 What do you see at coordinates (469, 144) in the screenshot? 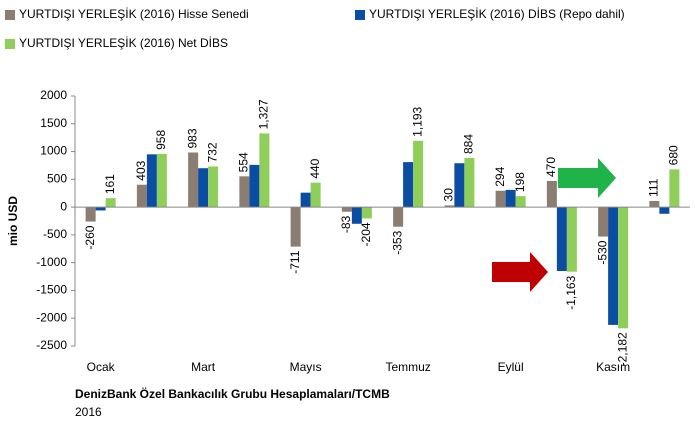
I see `data-label: 884` at bounding box center [469, 144].